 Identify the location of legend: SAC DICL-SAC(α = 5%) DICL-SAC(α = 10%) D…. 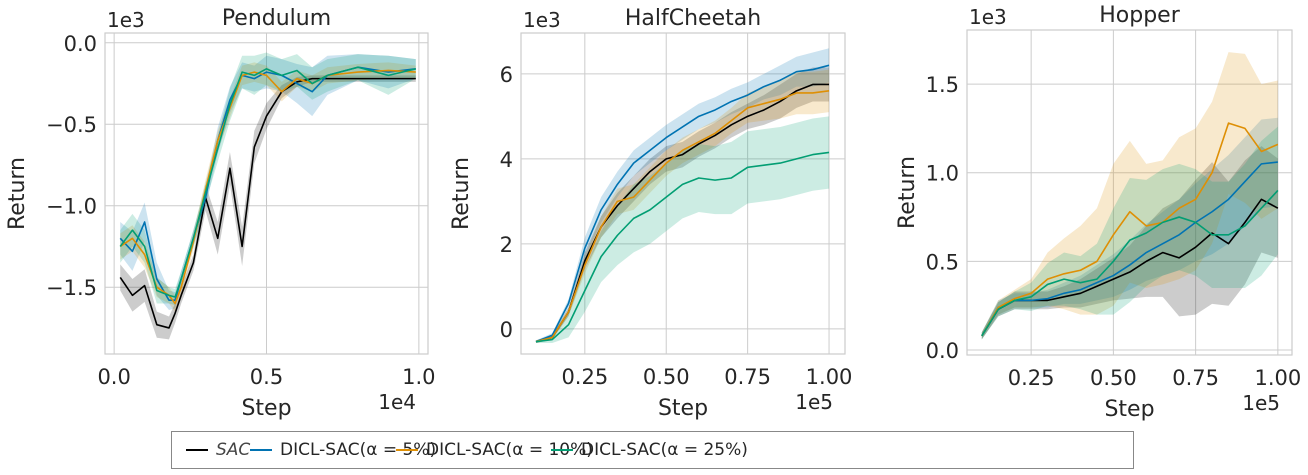
(652, 450).